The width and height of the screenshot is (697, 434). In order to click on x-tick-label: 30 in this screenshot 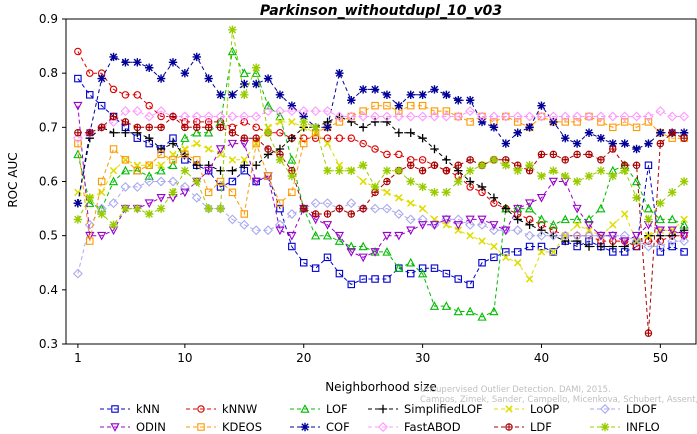, I will do `click(422, 358)`.